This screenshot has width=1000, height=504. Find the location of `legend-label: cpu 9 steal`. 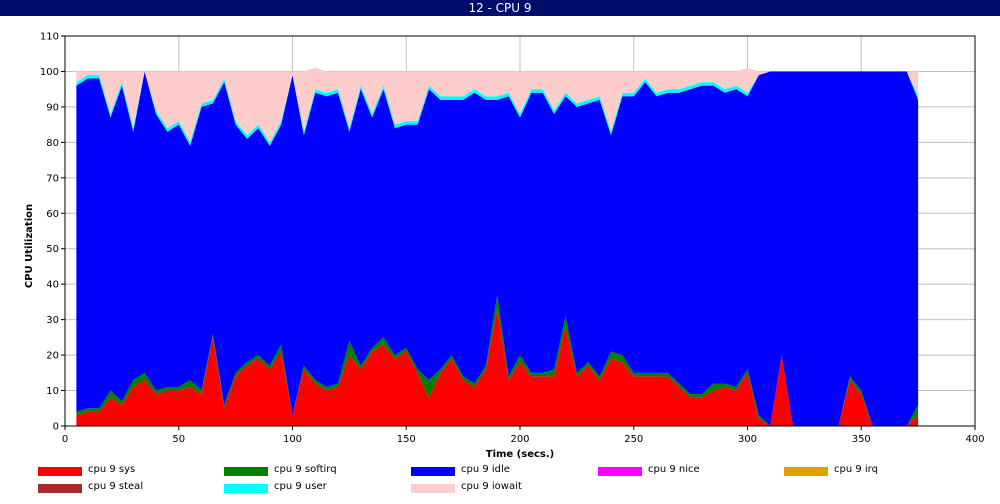

legend-label: cpu 9 steal is located at coordinates (116, 486).